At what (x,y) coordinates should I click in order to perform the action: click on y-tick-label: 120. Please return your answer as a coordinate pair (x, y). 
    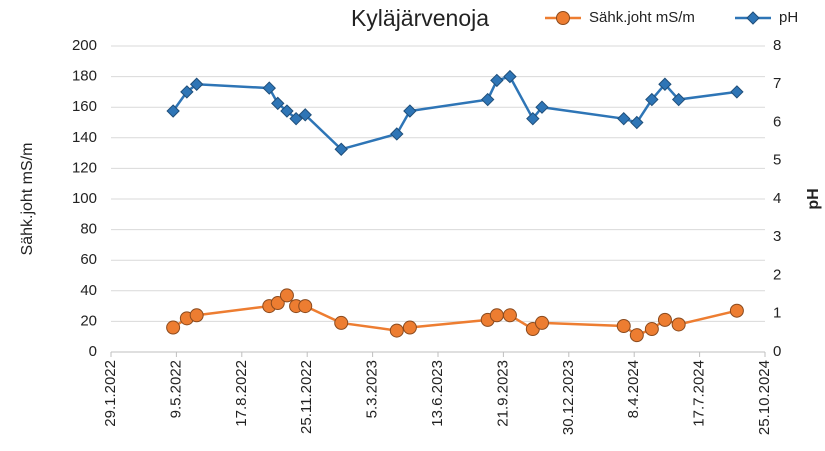
    Looking at the image, I should click on (84, 167).